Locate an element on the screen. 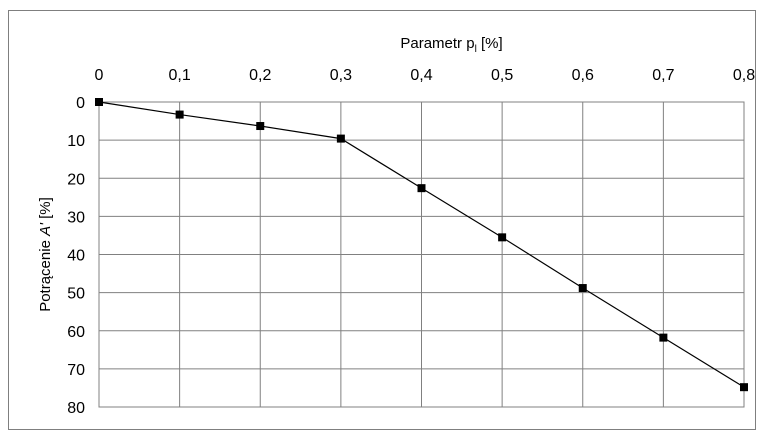 This screenshot has width=764, height=434. x-tick-label: 0,5 is located at coordinates (502, 75).